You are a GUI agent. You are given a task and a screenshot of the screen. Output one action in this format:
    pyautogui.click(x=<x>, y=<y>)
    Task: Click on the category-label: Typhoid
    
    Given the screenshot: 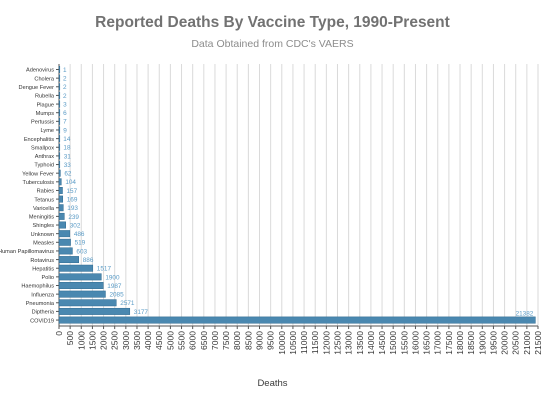 What is the action you would take?
    pyautogui.click(x=44, y=166)
    